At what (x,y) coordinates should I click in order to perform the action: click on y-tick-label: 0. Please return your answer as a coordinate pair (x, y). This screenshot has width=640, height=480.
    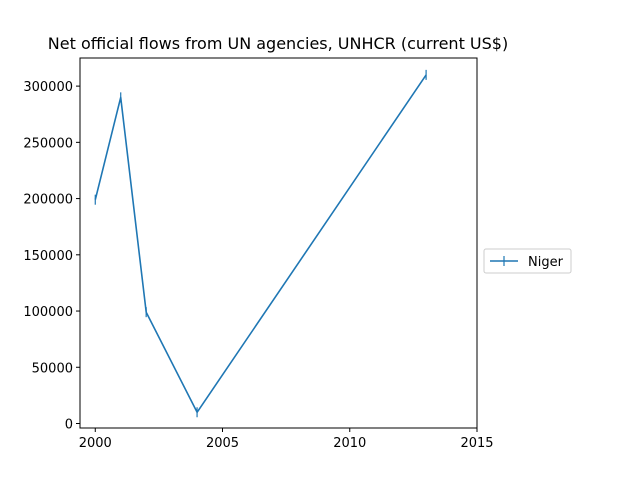
    Looking at the image, I should click on (69, 425).